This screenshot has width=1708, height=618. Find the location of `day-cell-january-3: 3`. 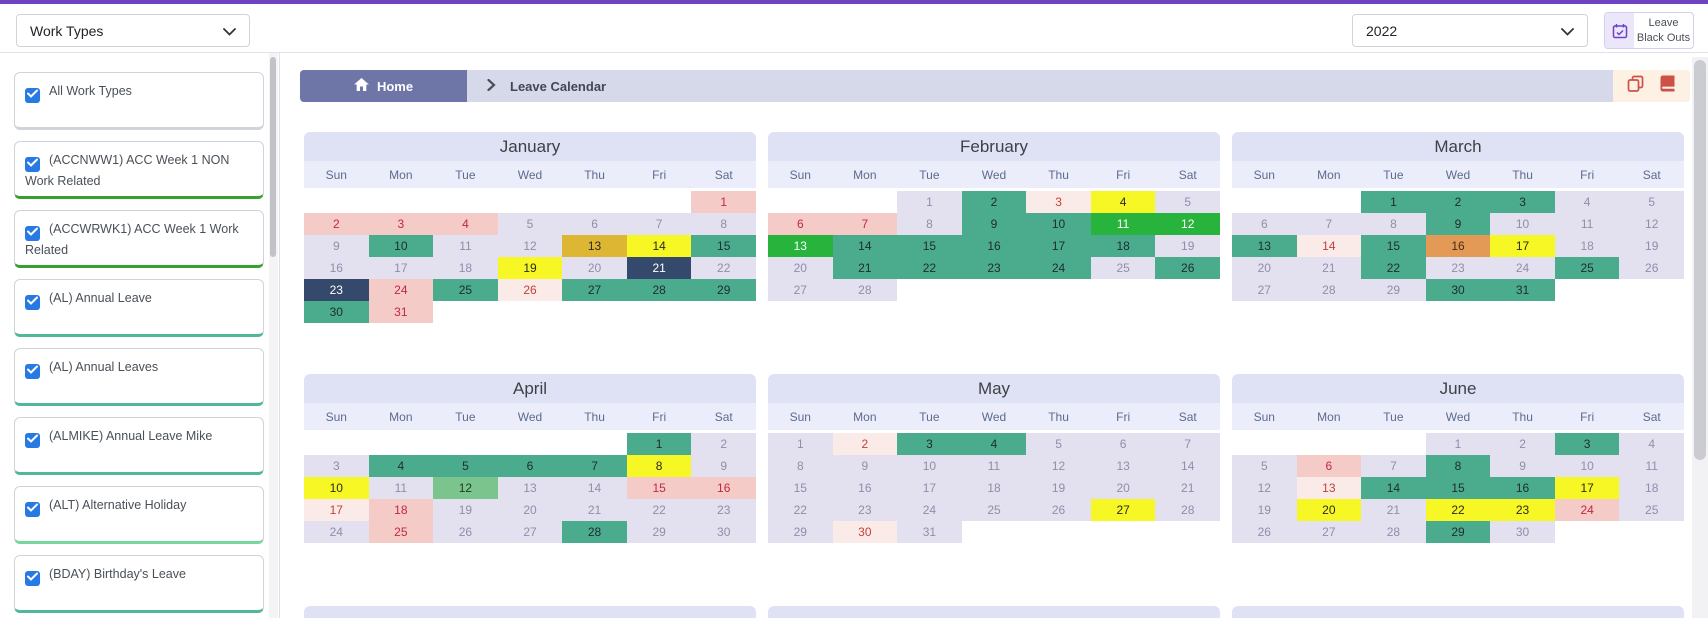

day-cell-january-3: 3 is located at coordinates (401, 224).